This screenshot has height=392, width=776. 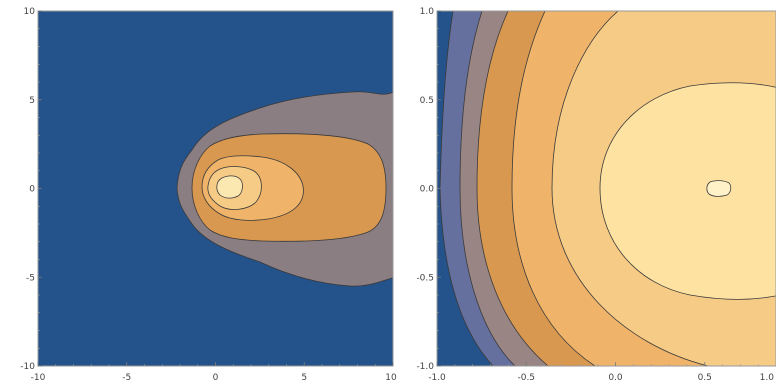 What do you see at coordinates (615, 378) in the screenshot?
I see `x-tick-label: 0.0` at bounding box center [615, 378].